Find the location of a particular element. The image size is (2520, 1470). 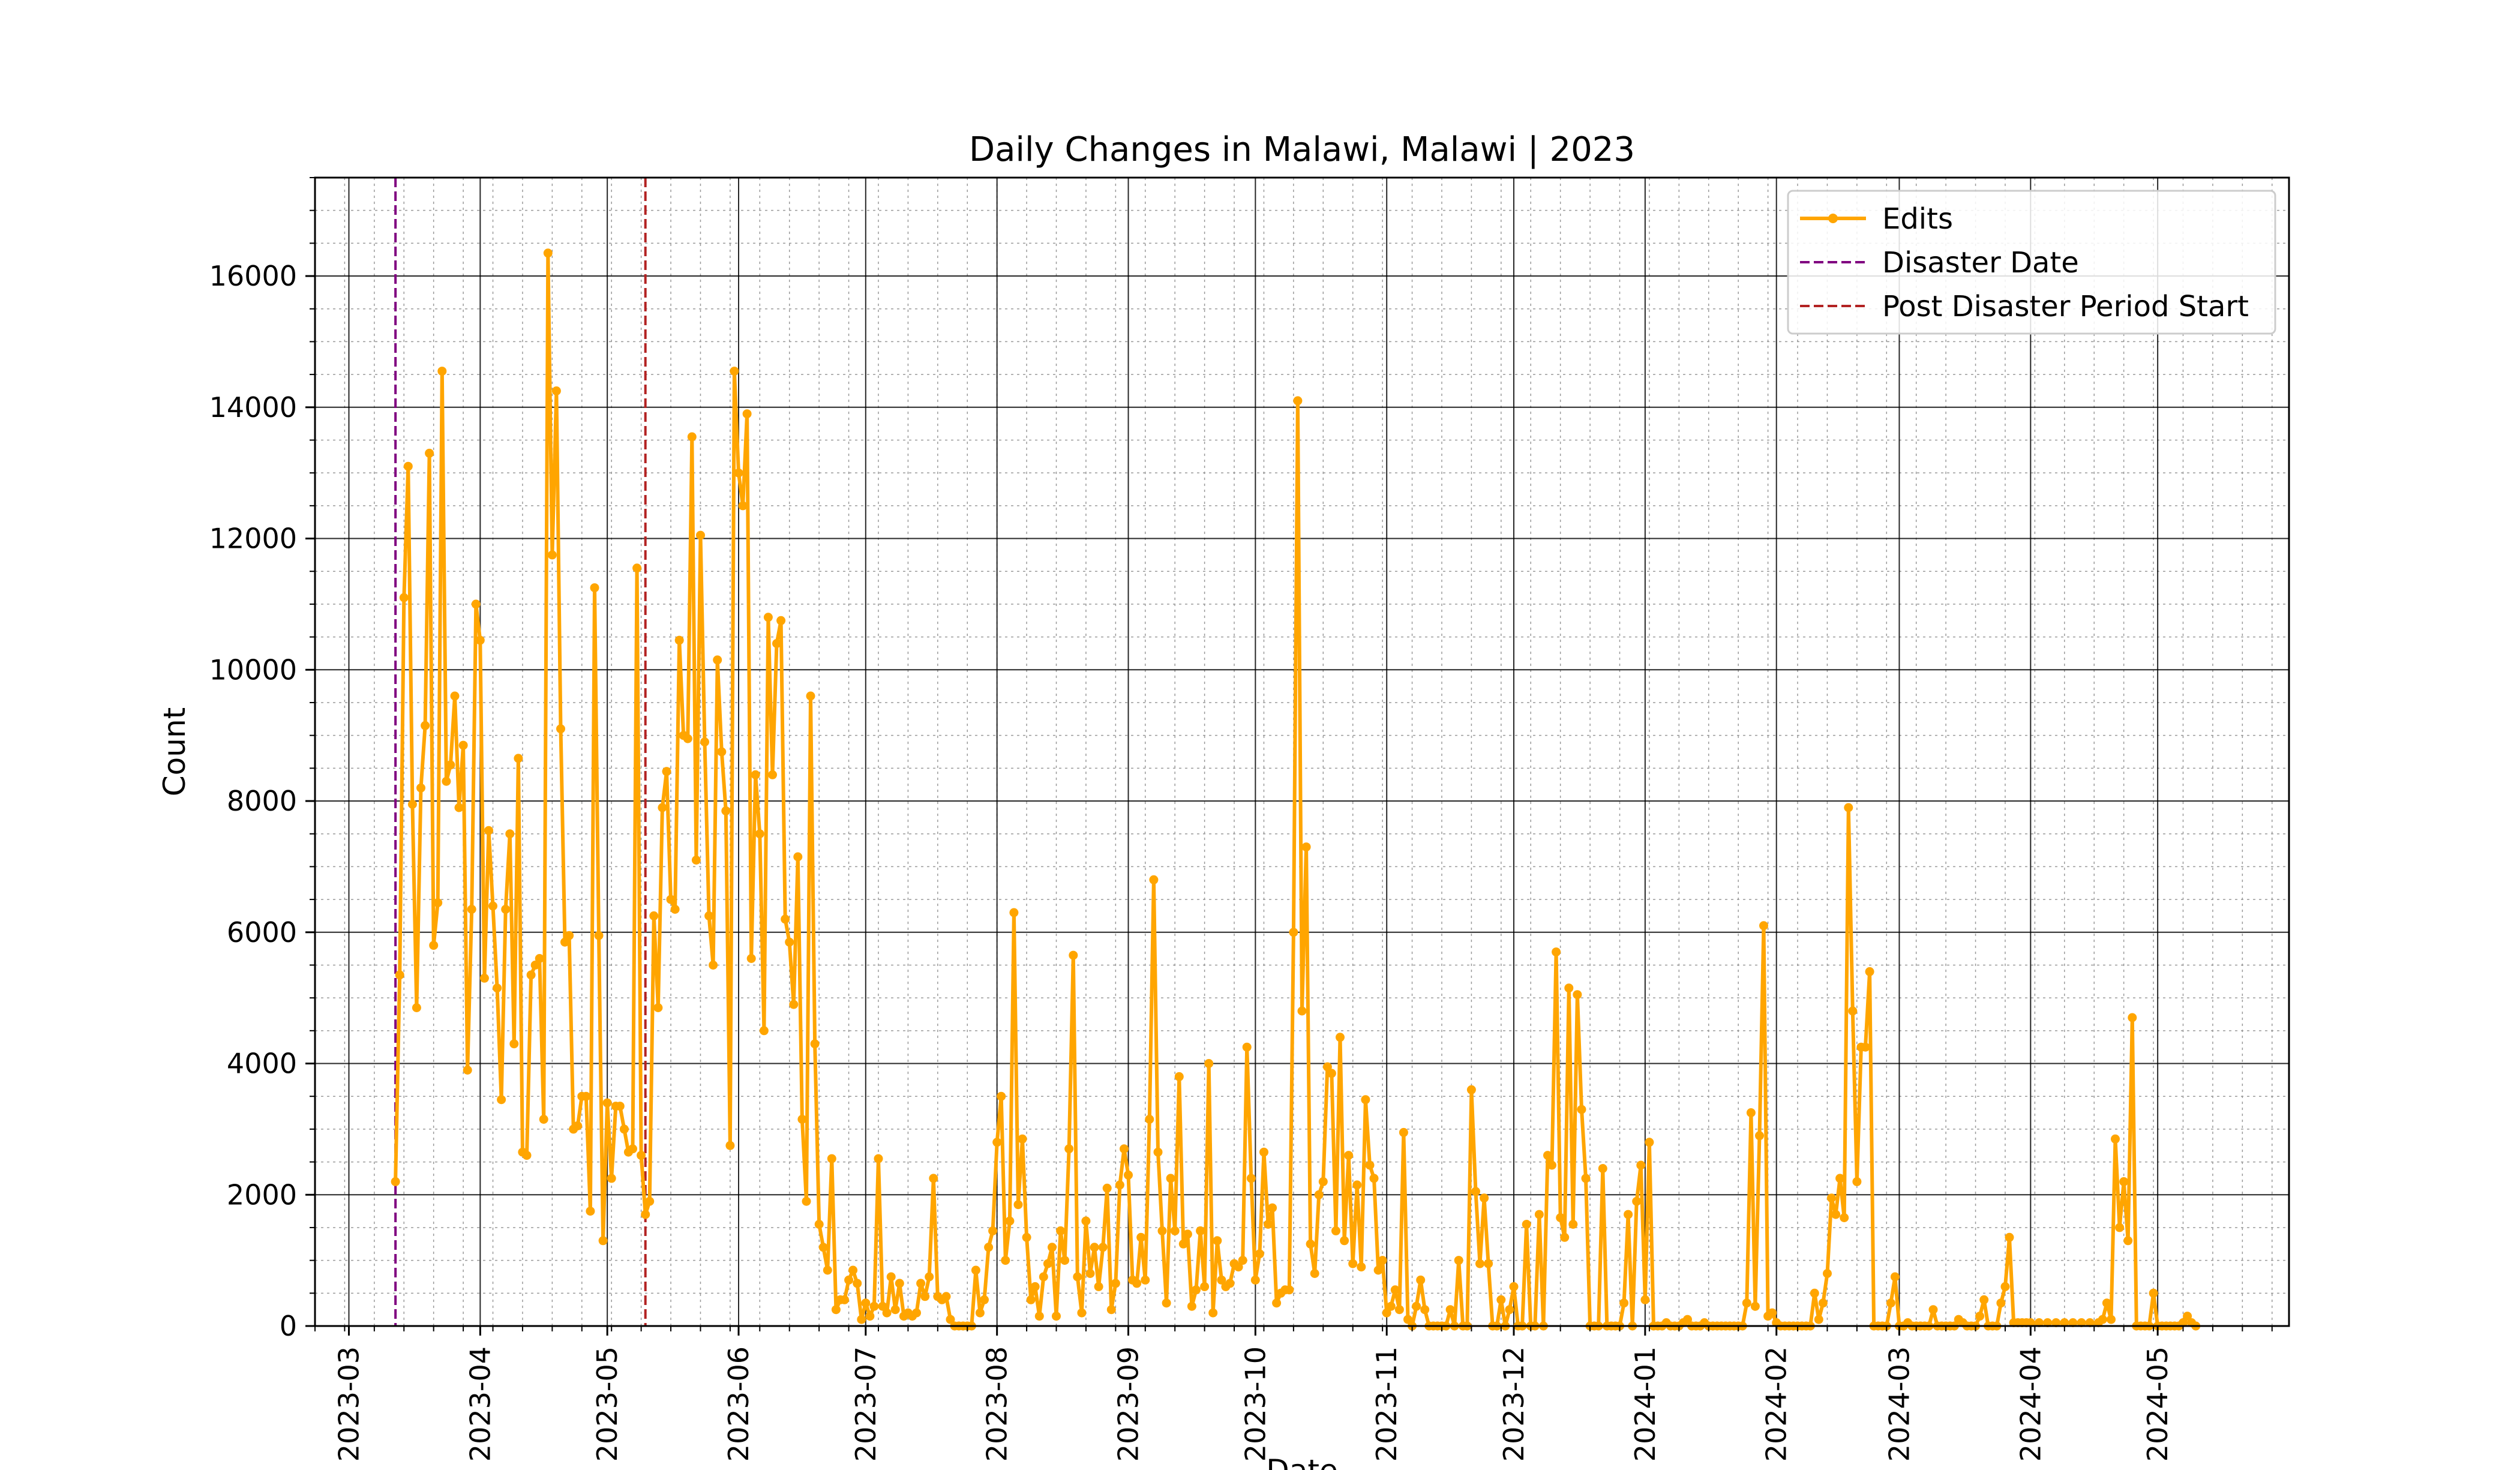

y-tick-label: 2000 is located at coordinates (262, 1194).